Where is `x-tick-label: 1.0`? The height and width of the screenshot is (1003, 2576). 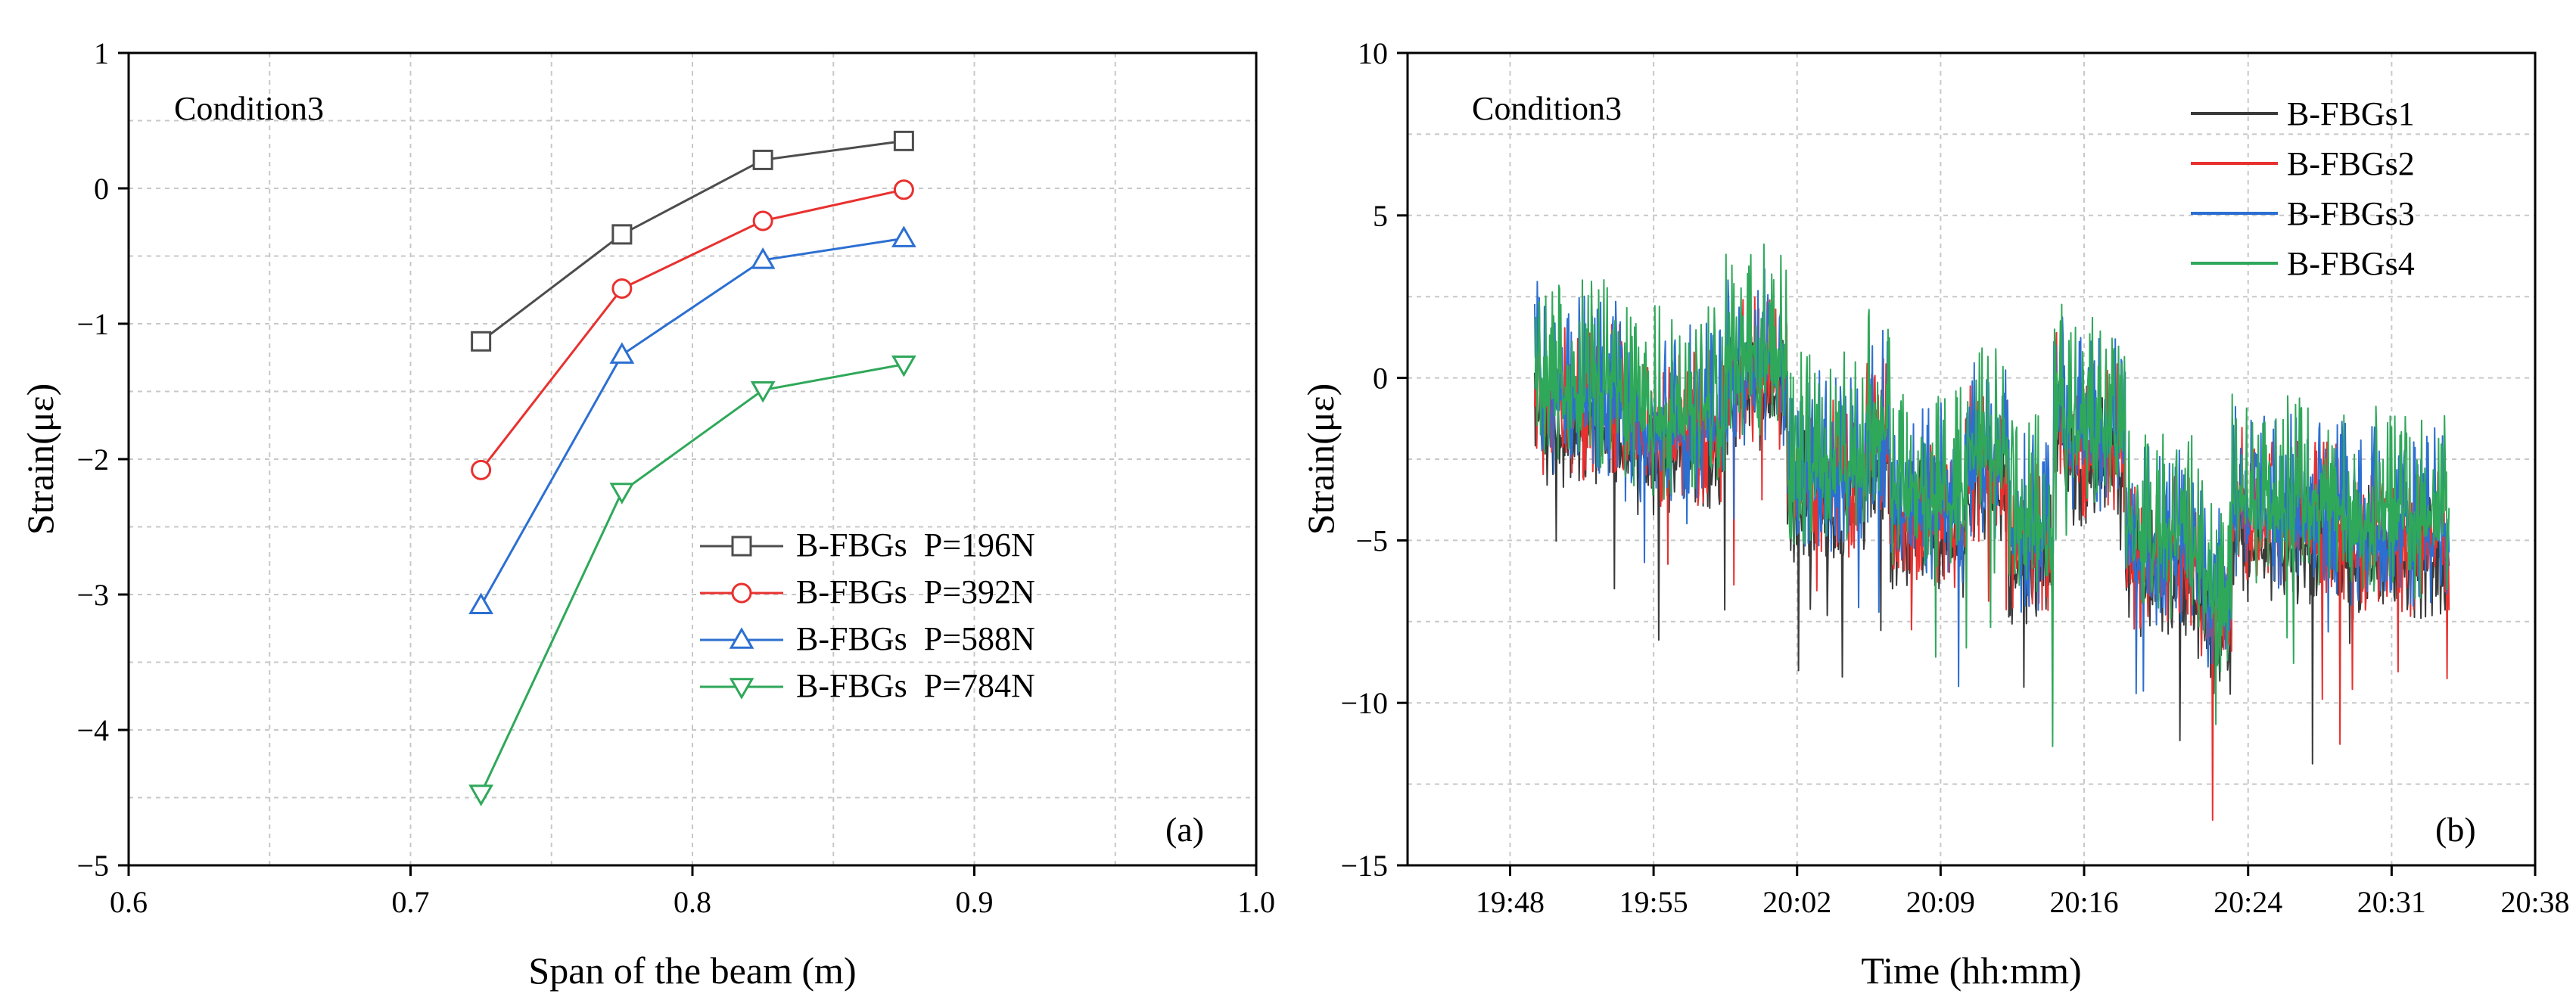 x-tick-label: 1.0 is located at coordinates (1256, 902).